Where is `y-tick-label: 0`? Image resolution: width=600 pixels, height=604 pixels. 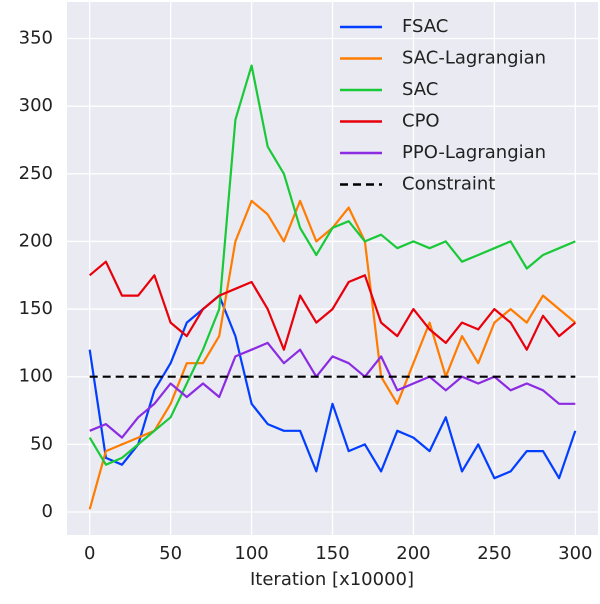 y-tick-label: 0 is located at coordinates (47, 511).